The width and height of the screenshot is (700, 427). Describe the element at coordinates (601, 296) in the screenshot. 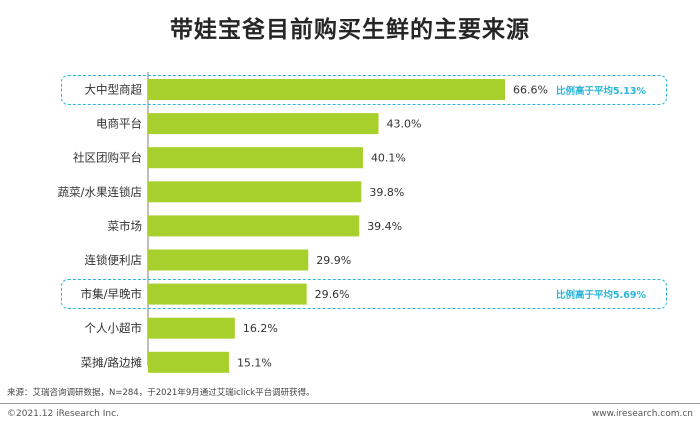

I see `highlight-annotation-2: 比例高于平均5.69%` at that location.